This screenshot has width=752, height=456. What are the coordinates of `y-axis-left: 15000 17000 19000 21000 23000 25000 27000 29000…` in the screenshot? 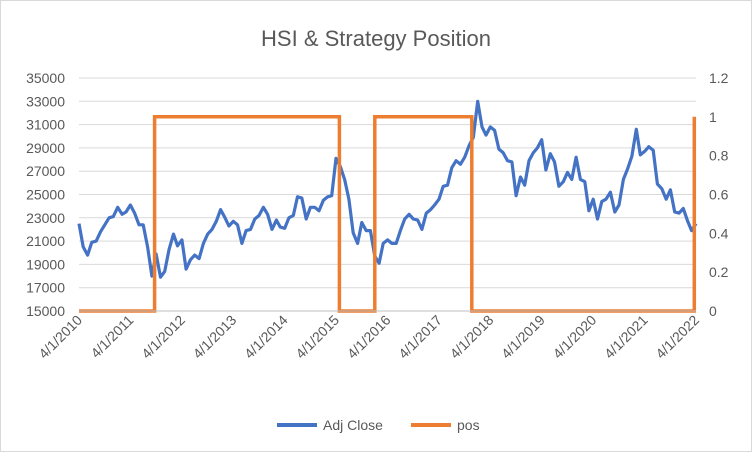 It's located at (45, 194).